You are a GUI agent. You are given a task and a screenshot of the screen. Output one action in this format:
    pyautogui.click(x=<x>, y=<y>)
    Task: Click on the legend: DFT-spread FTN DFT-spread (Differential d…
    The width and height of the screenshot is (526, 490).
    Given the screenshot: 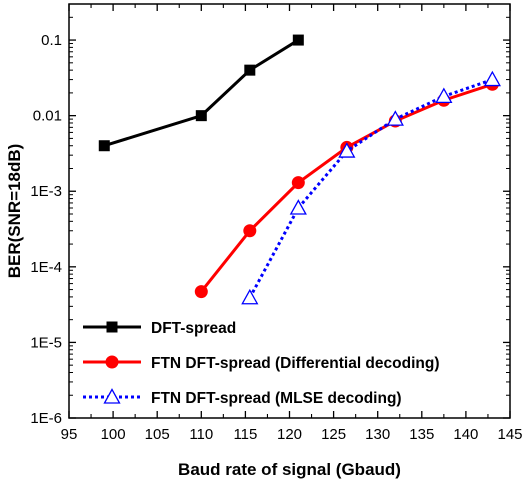 What is the action you would take?
    pyautogui.click(x=261, y=363)
    